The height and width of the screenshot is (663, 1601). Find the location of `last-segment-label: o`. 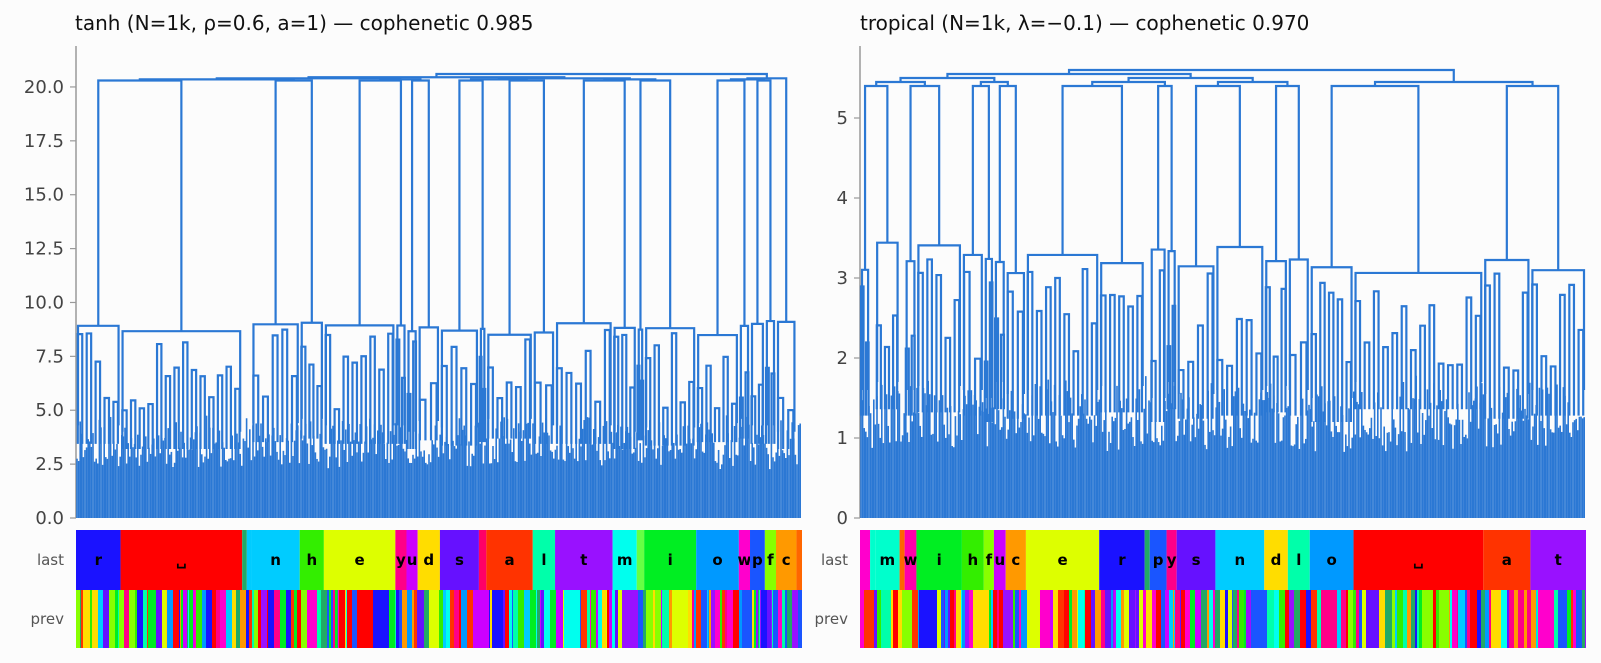

last-segment-label: o is located at coordinates (717, 560).